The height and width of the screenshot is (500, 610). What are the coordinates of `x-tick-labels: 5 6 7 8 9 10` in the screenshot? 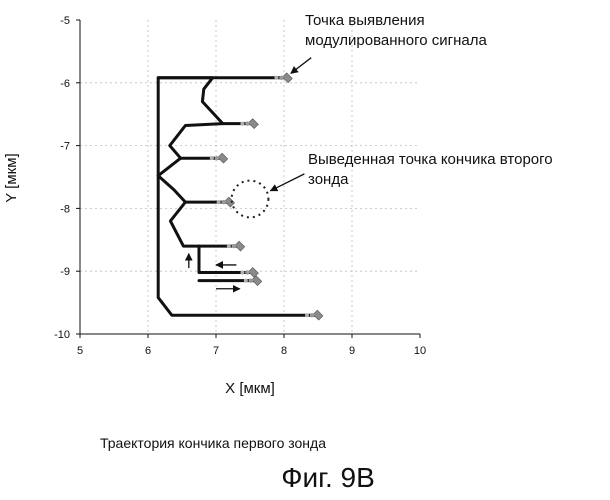 It's located at (251, 345).